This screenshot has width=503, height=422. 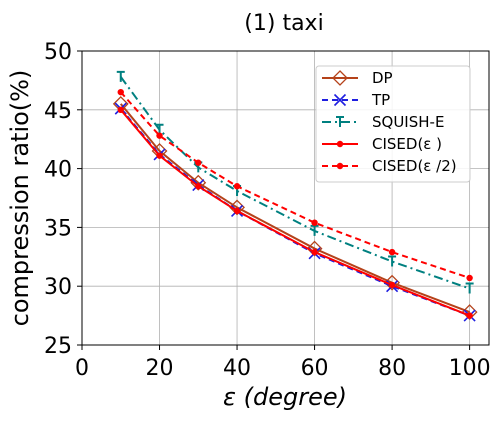 What do you see at coordinates (380, 100) in the screenshot?
I see `legend-label: TP` at bounding box center [380, 100].